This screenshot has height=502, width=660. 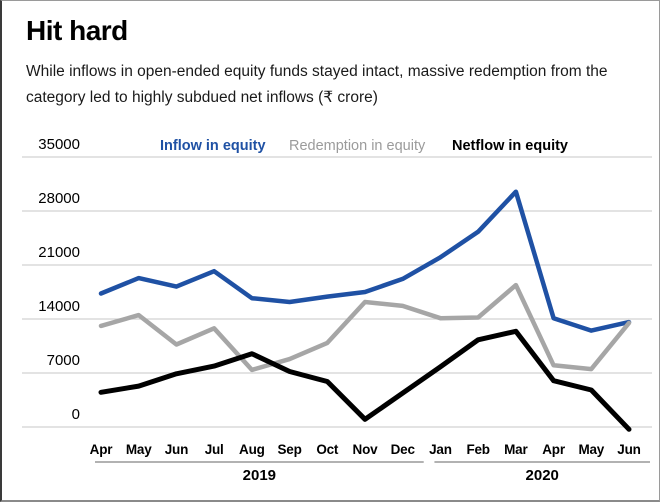 I want to click on y-axis-label: 14000, so click(x=59, y=306).